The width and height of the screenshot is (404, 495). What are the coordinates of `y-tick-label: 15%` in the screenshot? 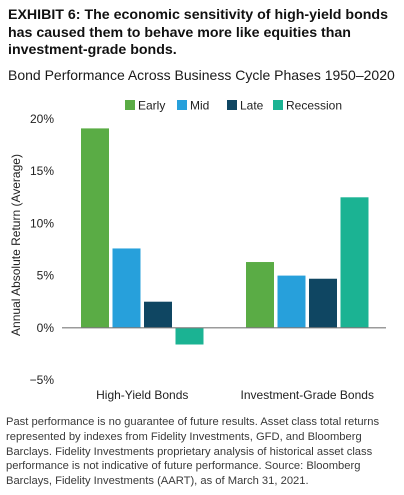 It's located at (42, 171).